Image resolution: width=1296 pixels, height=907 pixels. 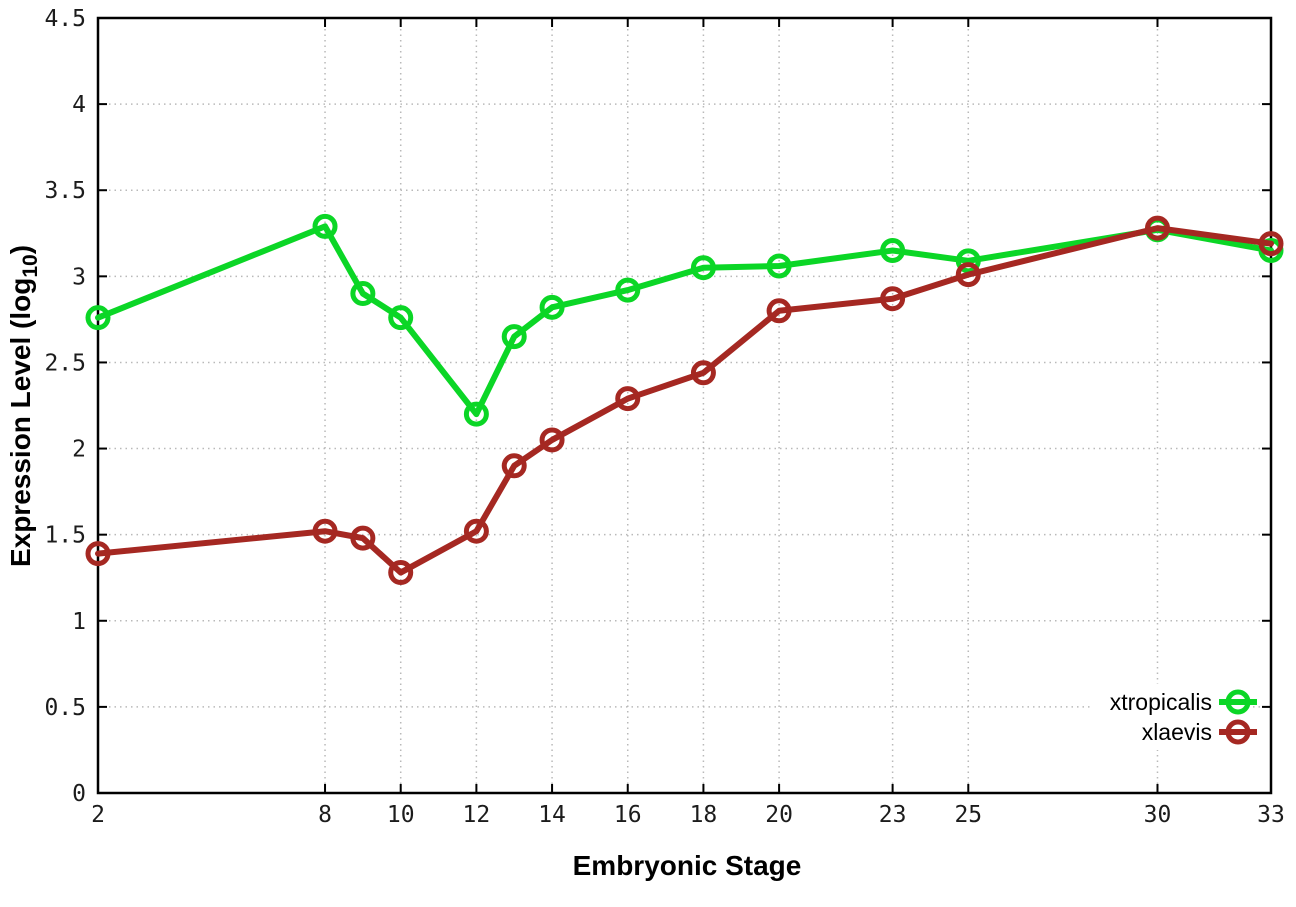 What do you see at coordinates (628, 815) in the screenshot?
I see `x-tick-label: 16` at bounding box center [628, 815].